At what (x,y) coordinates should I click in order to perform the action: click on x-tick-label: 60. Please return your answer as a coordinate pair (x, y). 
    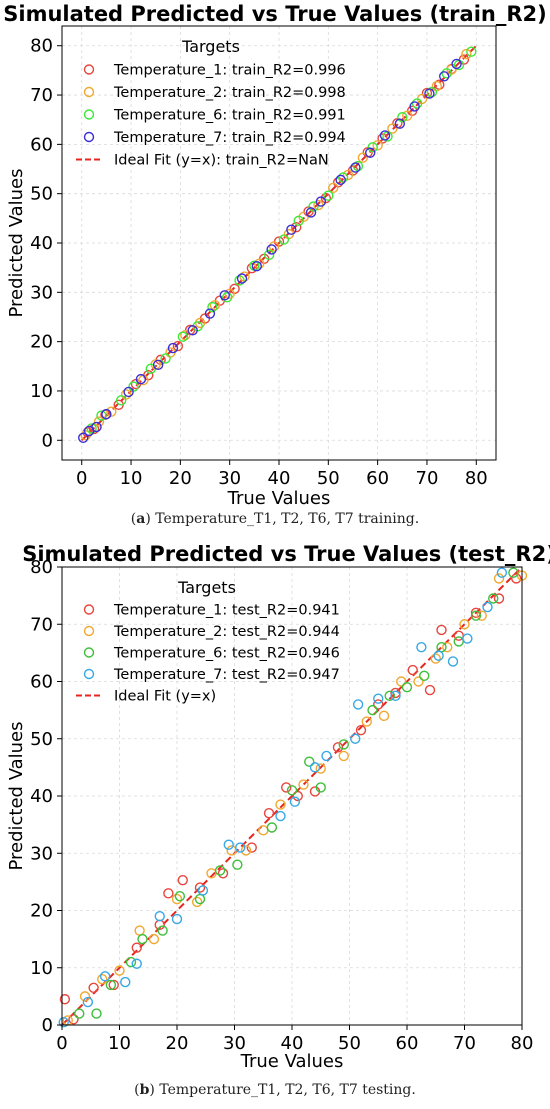
    Looking at the image, I should click on (407, 1043).